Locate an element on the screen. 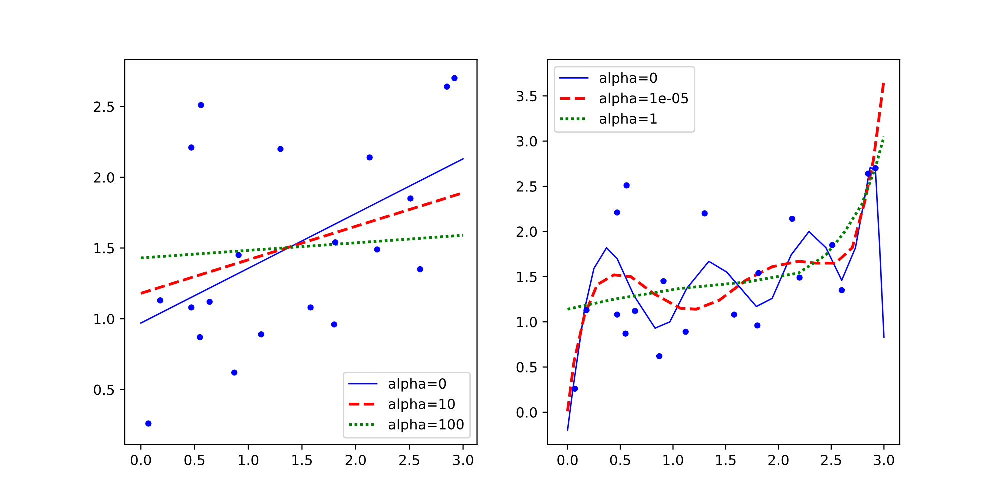 Image resolution: width=1000 pixels, height=500 pixels. legend-label: alpha=1e-05 is located at coordinates (644, 99).